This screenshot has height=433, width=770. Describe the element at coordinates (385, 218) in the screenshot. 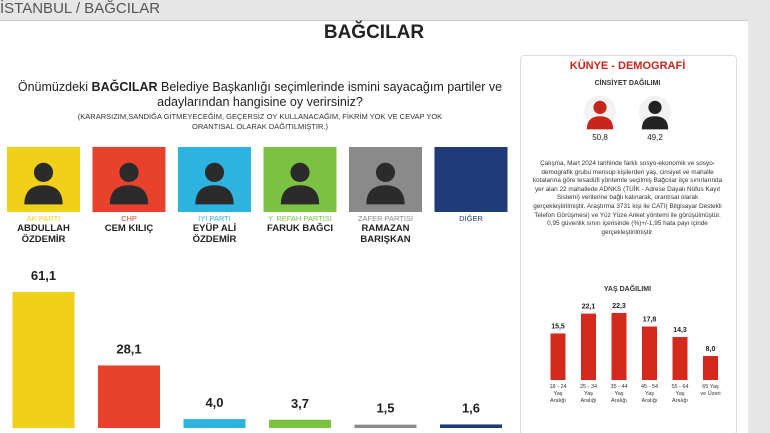

I see `party-label: ZAFER PARTİSİ` at that location.